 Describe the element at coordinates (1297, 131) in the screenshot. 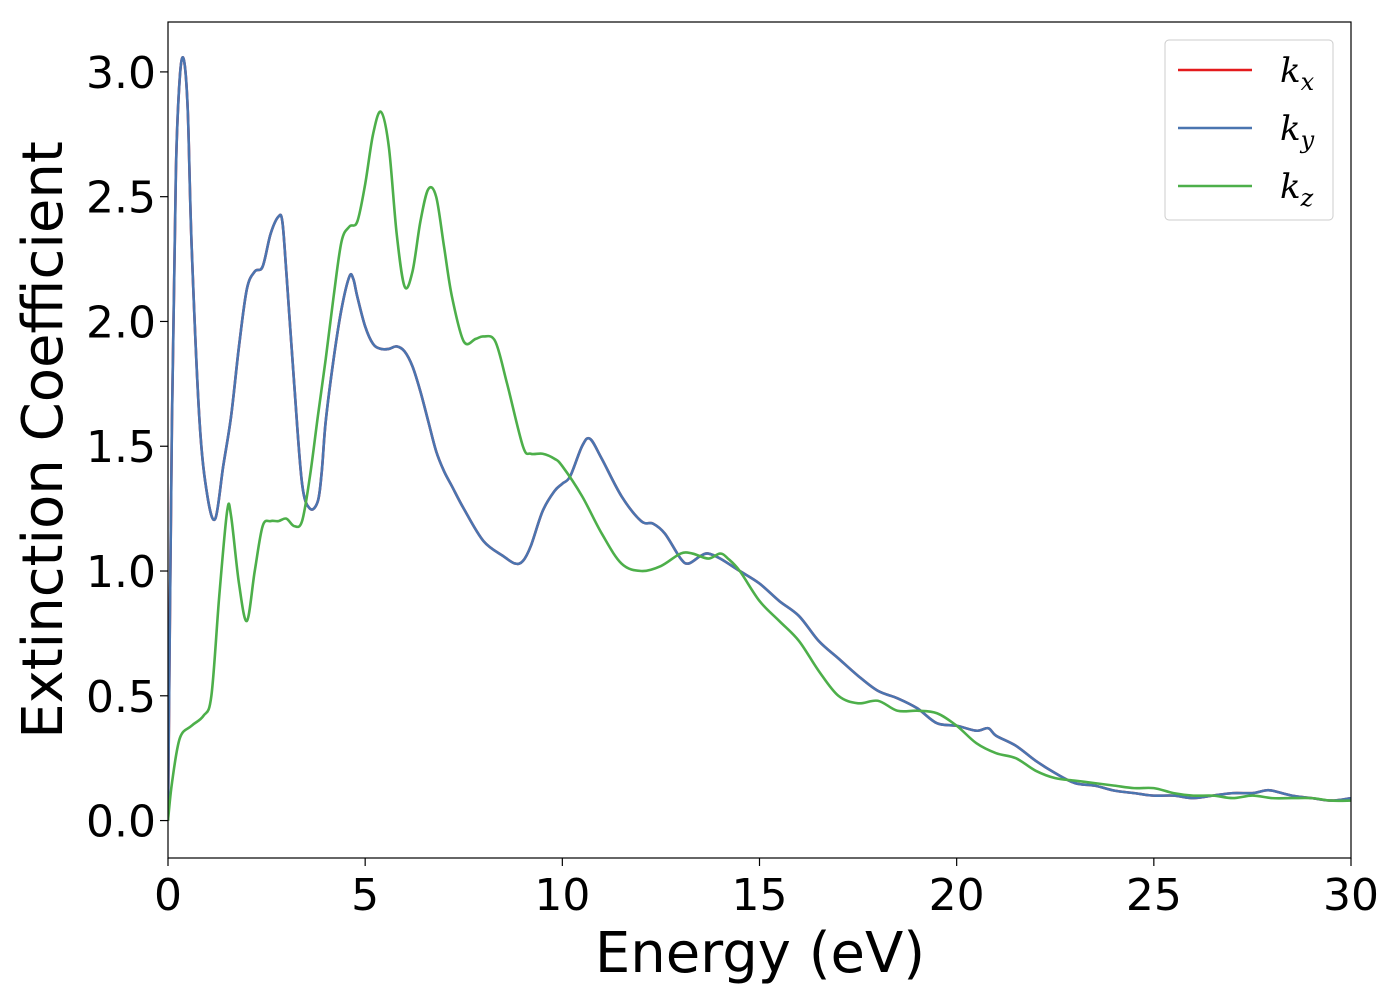

I see `legend-label-y: ky` at that location.